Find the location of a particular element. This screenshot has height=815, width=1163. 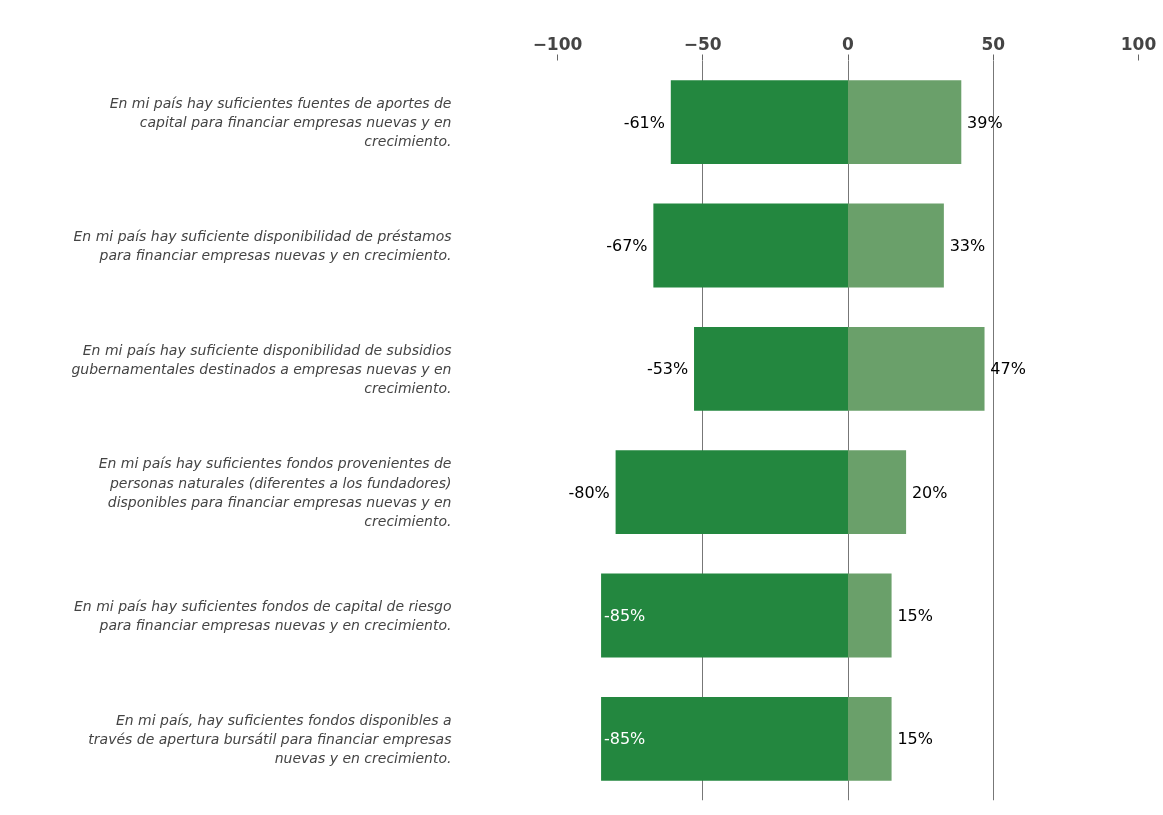

y-tick-label: En mi país hay suficientes fondos de capital de riesgo para financiar empresas nuevas y en crecimiento. is located at coordinates (263, 615).